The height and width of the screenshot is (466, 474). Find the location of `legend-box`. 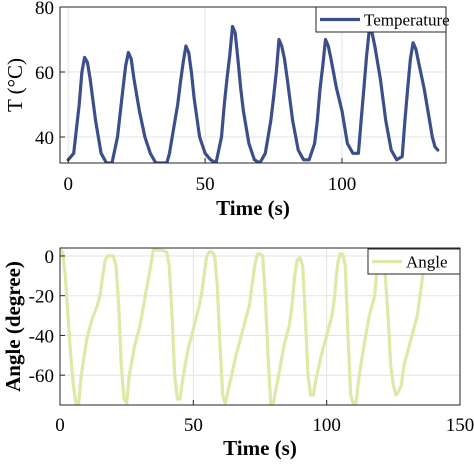

legend-box is located at coordinates (414, 261).